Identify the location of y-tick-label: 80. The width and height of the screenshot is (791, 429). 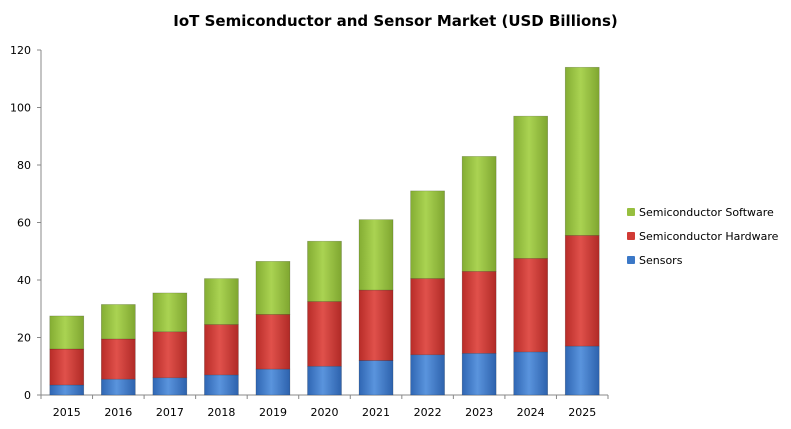
(24, 165).